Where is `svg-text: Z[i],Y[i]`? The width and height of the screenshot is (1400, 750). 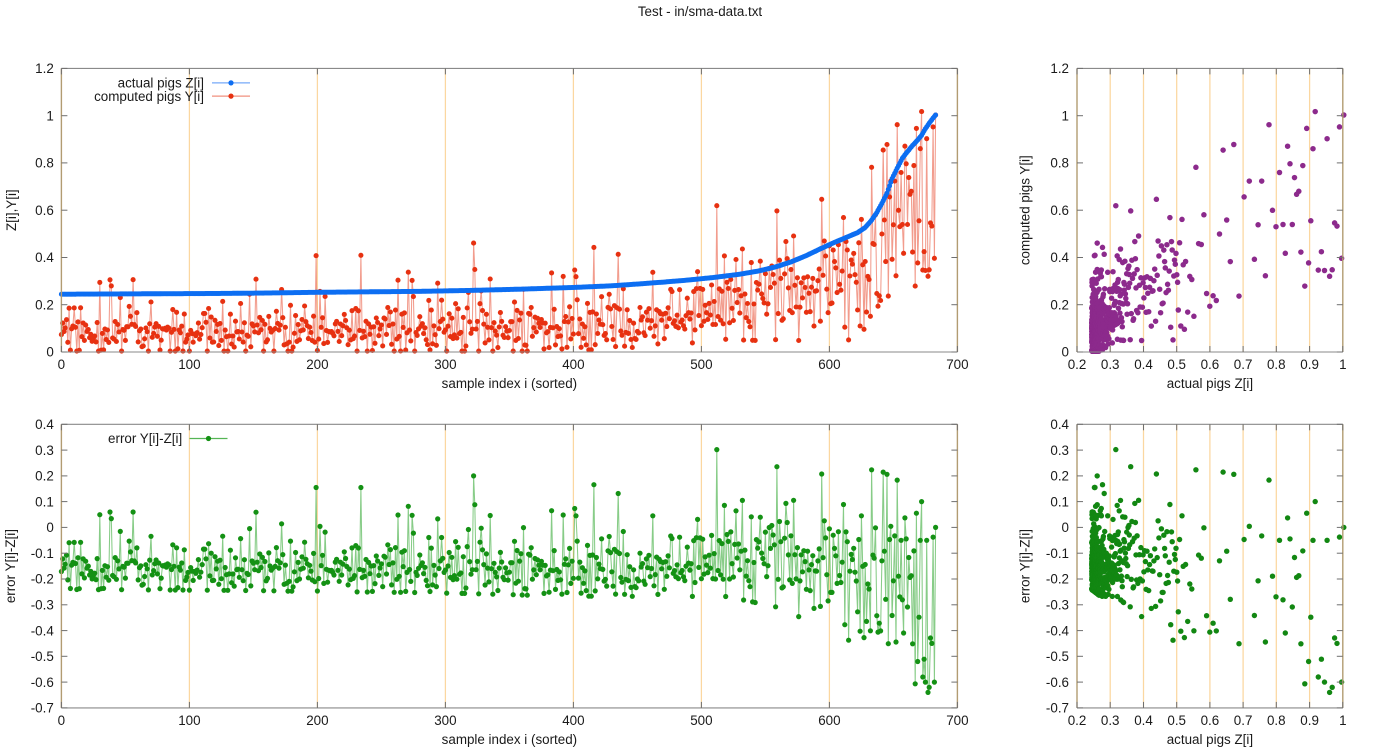 svg-text: Z[i],Y[i] is located at coordinates (11, 210).